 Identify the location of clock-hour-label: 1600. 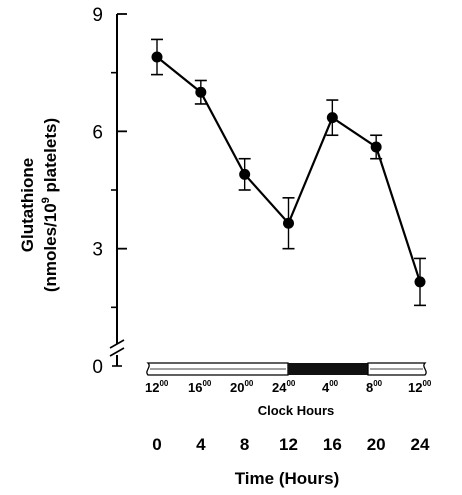
(200, 387).